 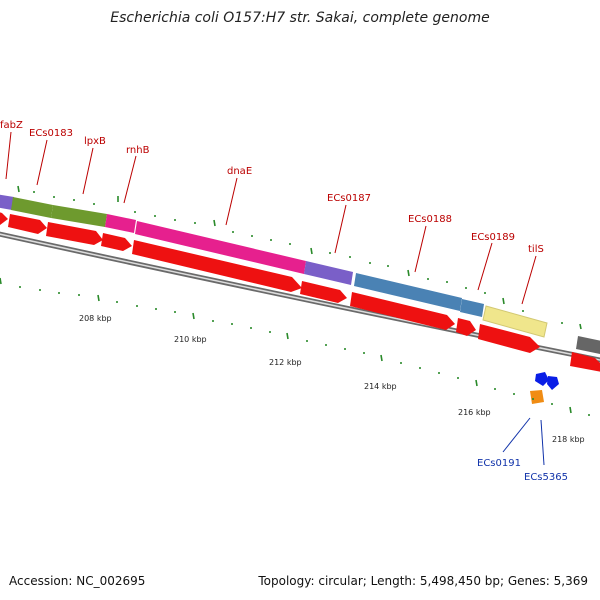 I want to click on scale-label-216: 216 kbp, so click(x=474, y=412).